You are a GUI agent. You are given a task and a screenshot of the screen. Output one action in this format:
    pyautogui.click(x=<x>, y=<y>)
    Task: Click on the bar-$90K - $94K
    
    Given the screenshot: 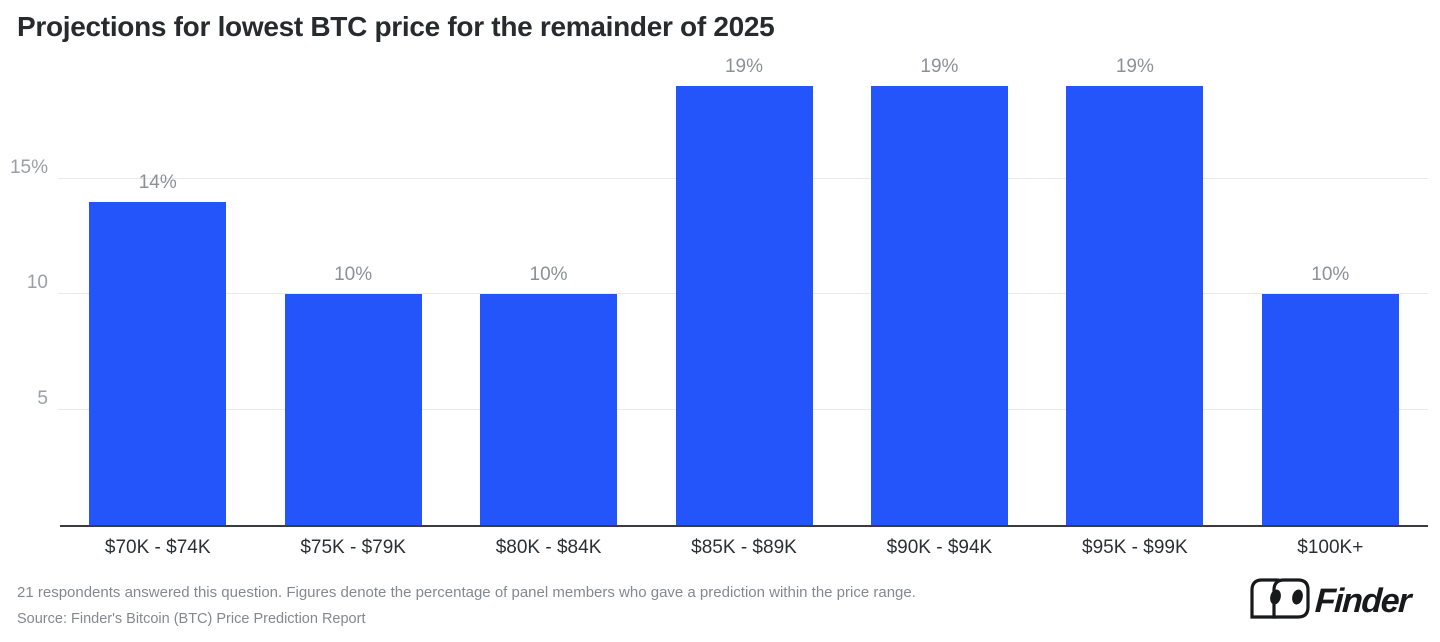 What is the action you would take?
    pyautogui.click(x=939, y=305)
    